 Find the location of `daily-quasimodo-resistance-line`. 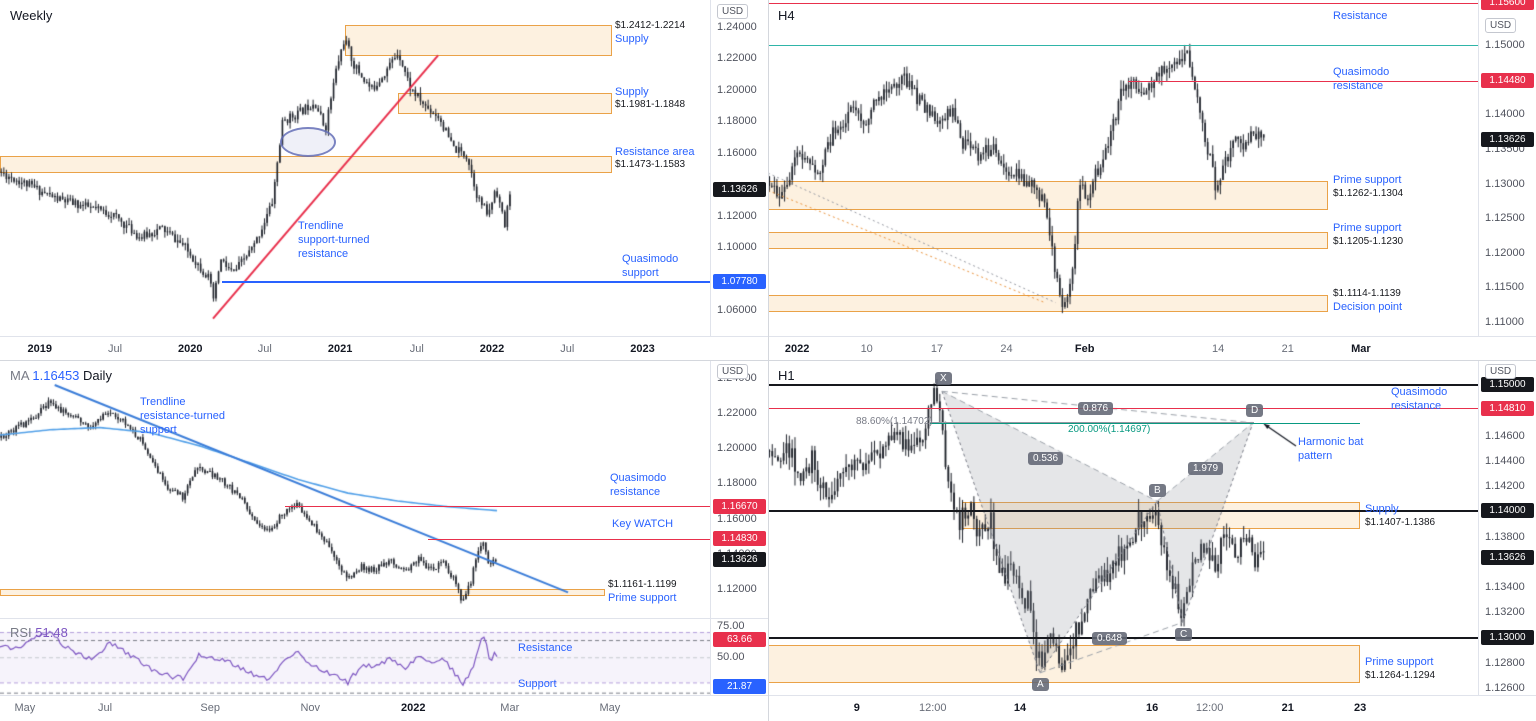

daily-quasimodo-resistance-line is located at coordinates (497, 507).